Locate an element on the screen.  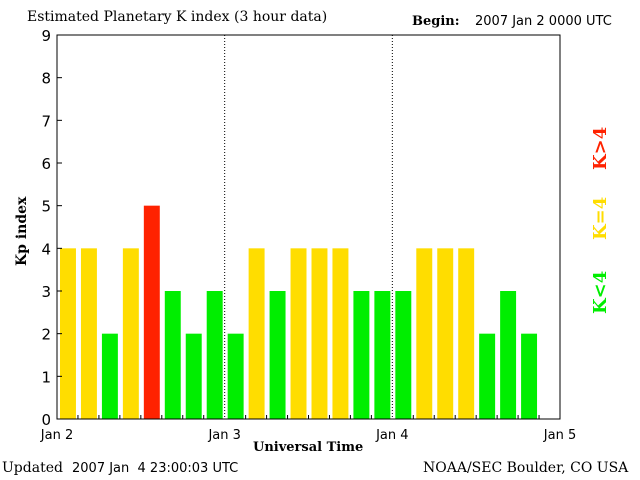
y-tick-label: 2 is located at coordinates (46, 335).